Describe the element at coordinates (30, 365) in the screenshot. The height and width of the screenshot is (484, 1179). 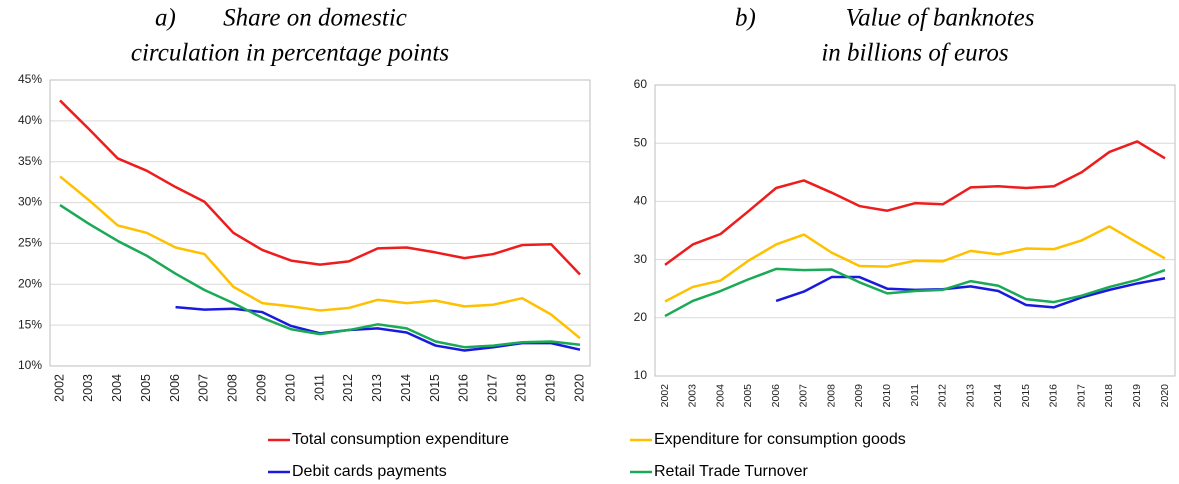
I see `y-tick-label: 10%` at that location.